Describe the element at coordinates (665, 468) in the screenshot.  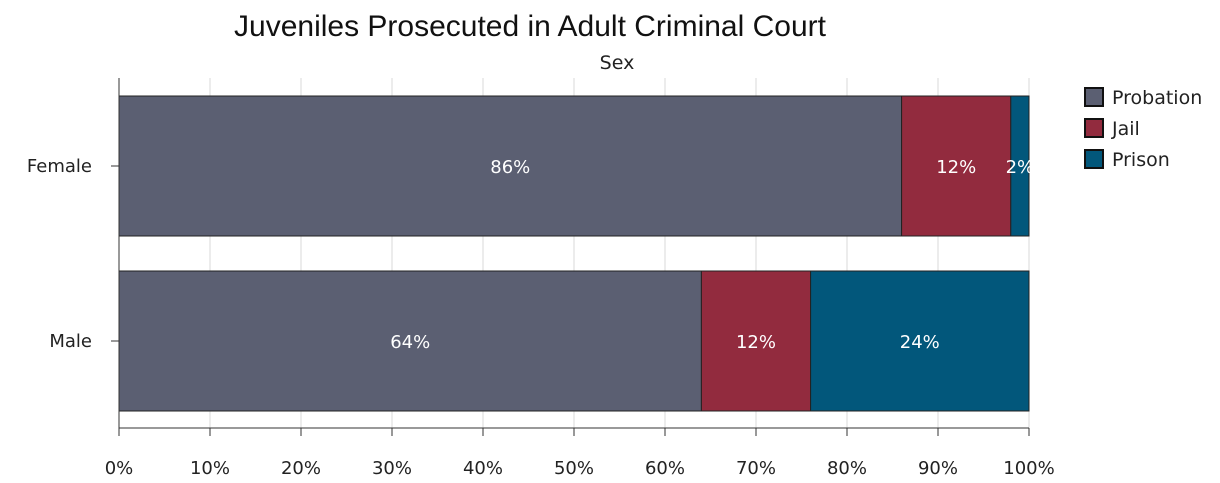
I see `x-tick-label: 60%` at that location.